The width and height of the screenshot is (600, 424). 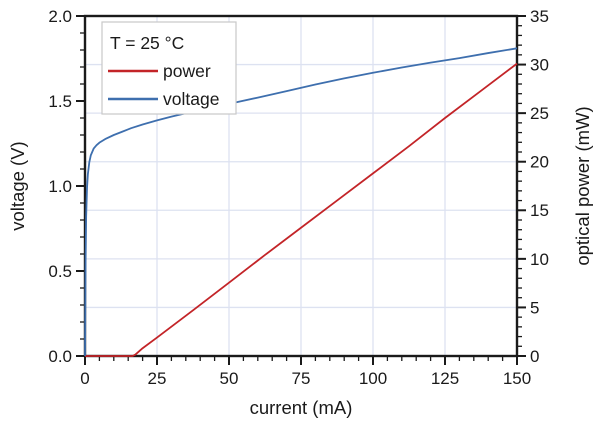 I want to click on left-axis-tick-label: 0.5, so click(x=60, y=271).